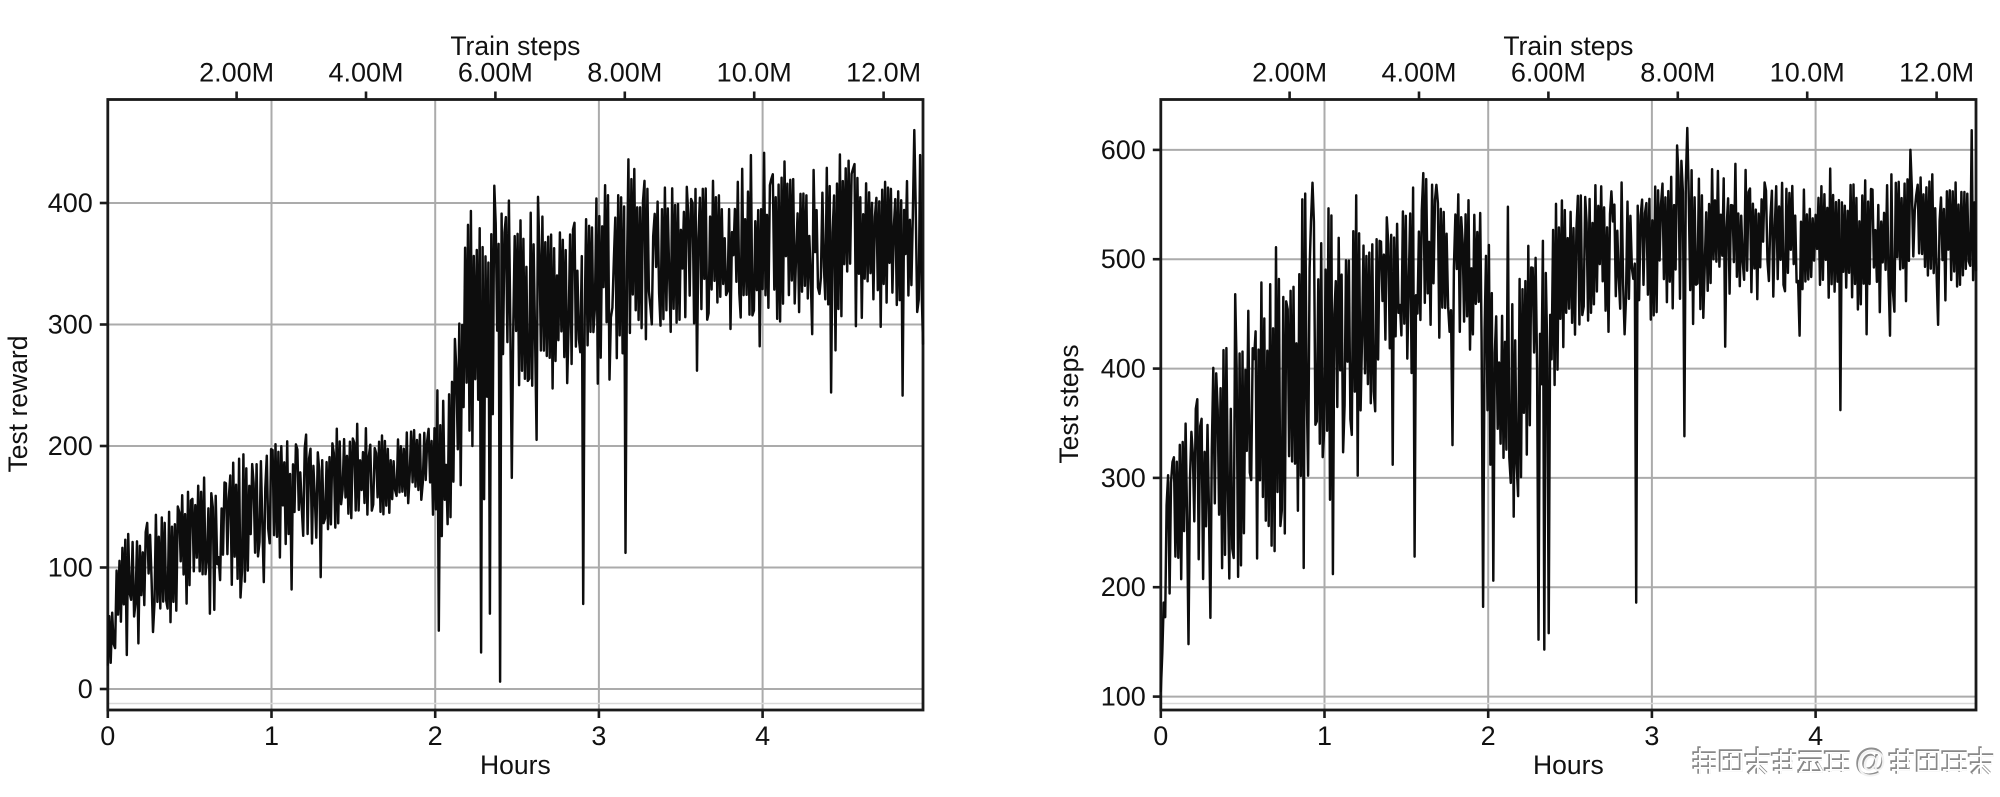 This screenshot has width=2000, height=797. I want to click on svg-text: Test reward, so click(18, 404).